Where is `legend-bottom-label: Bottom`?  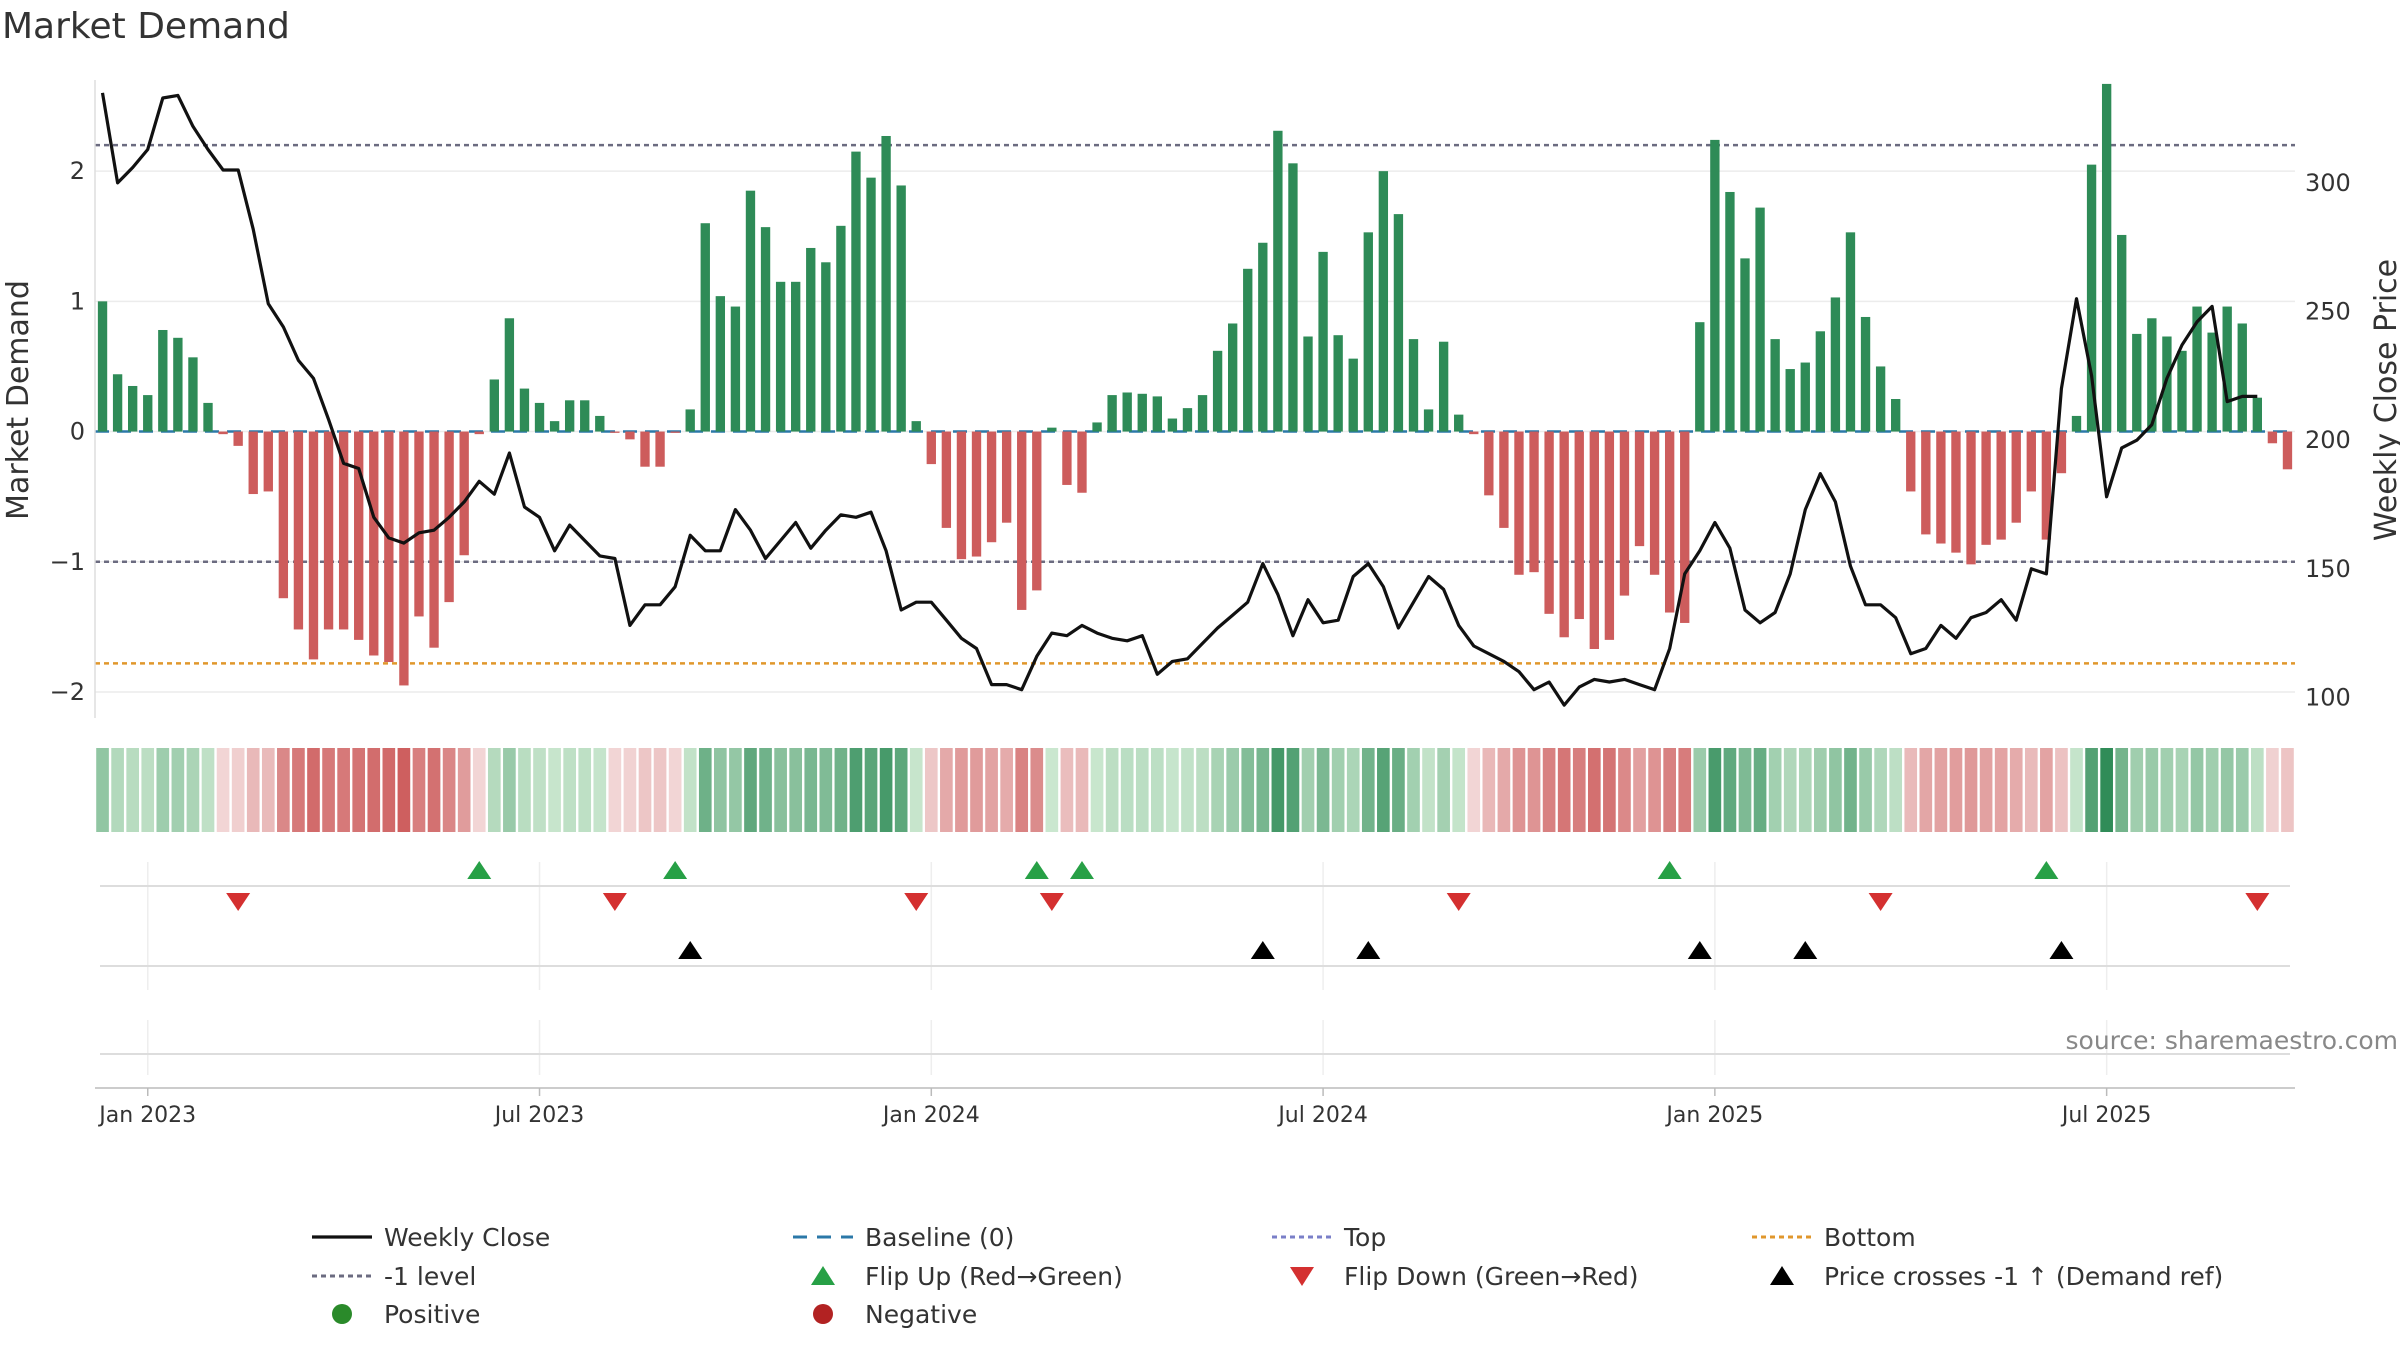 legend-bottom-label: Bottom is located at coordinates (1870, 1237).